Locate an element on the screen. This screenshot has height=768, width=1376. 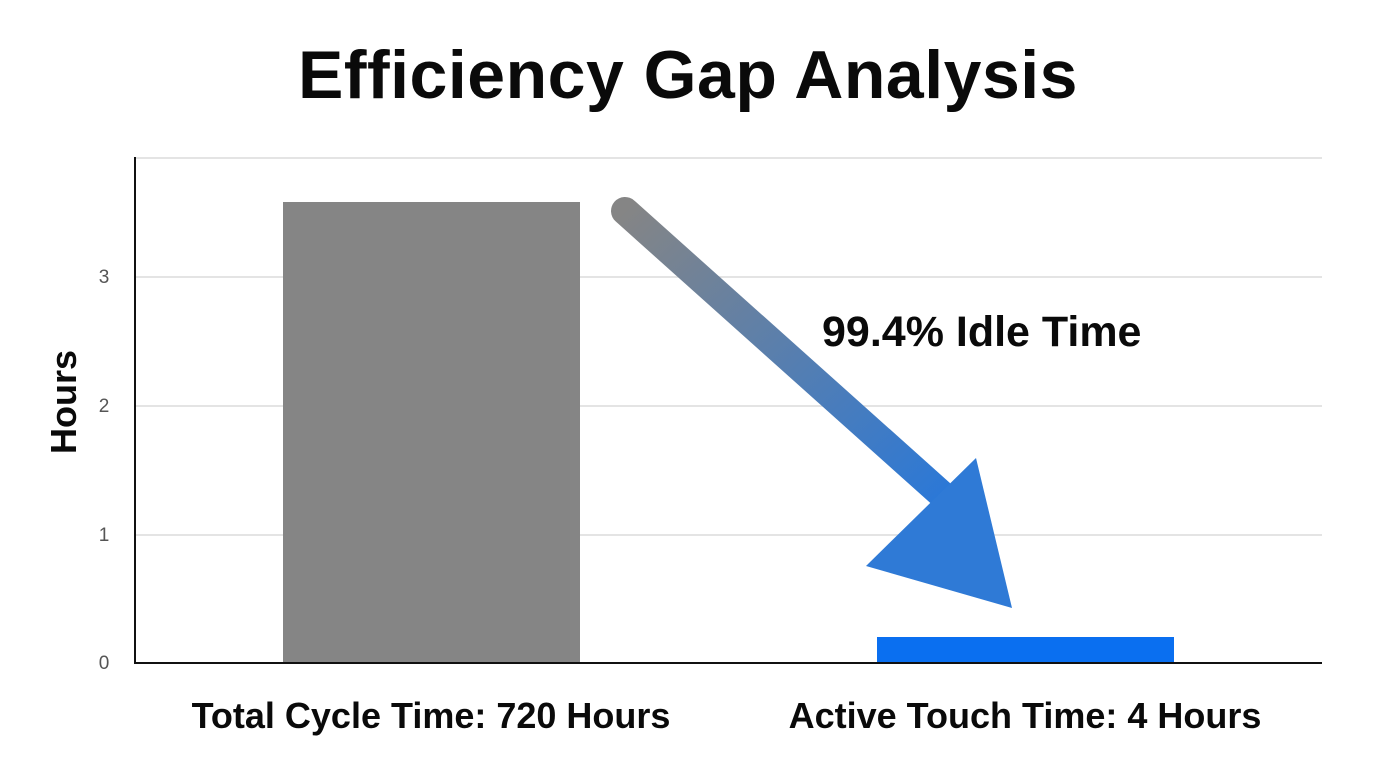
y-tick-1: 1 is located at coordinates (104, 535).